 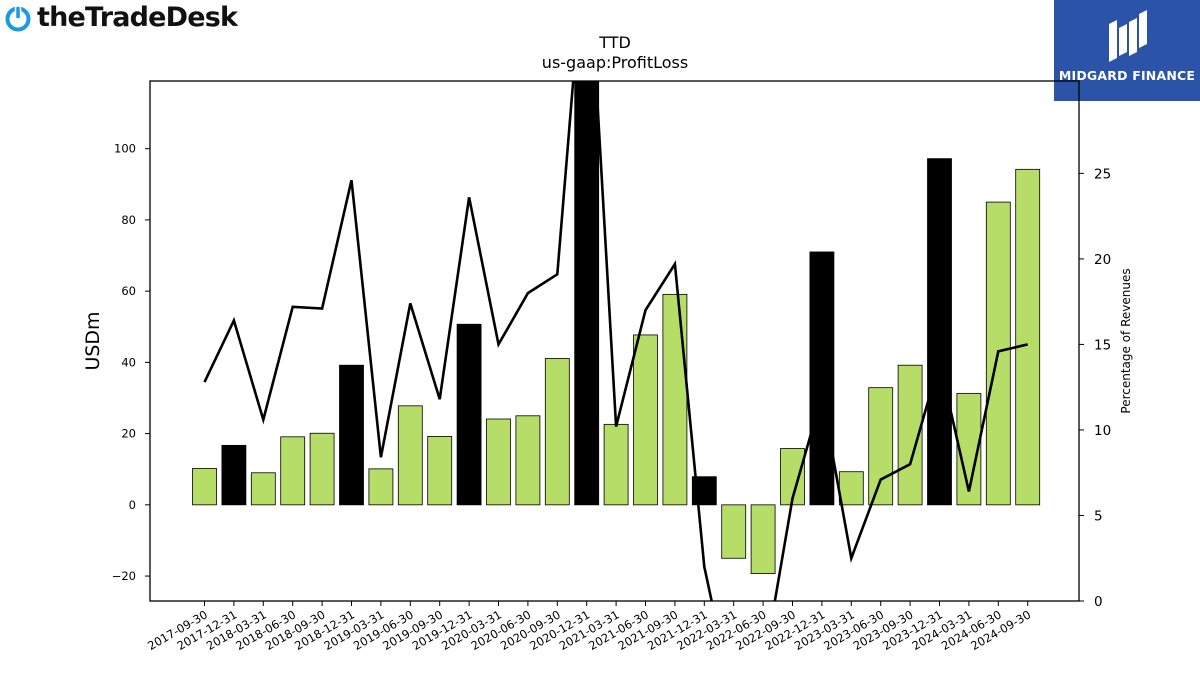 What do you see at coordinates (128, 220) in the screenshot?
I see `y-tick-label: 80` at bounding box center [128, 220].